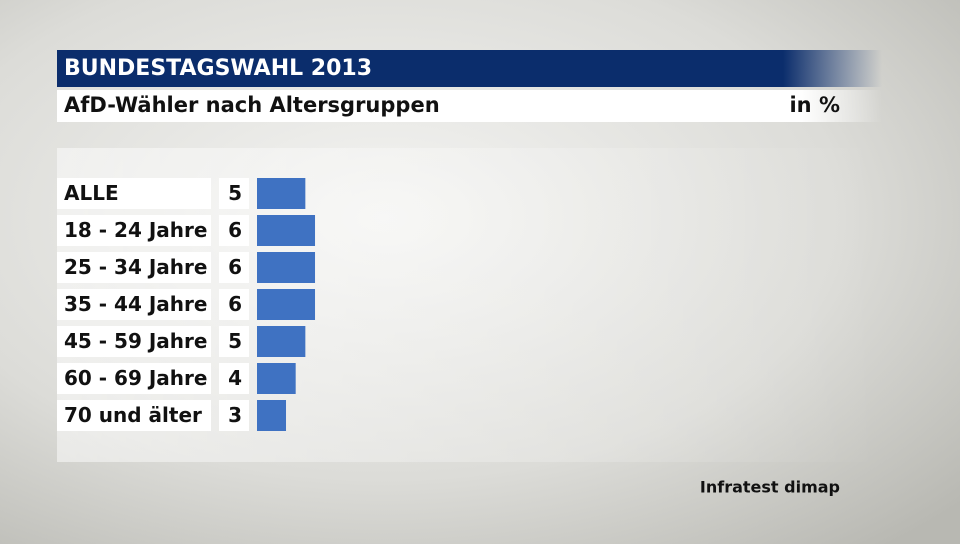  What do you see at coordinates (218, 68) in the screenshot?
I see `chart-title: BUNDESTAGSWAHL 2013` at bounding box center [218, 68].